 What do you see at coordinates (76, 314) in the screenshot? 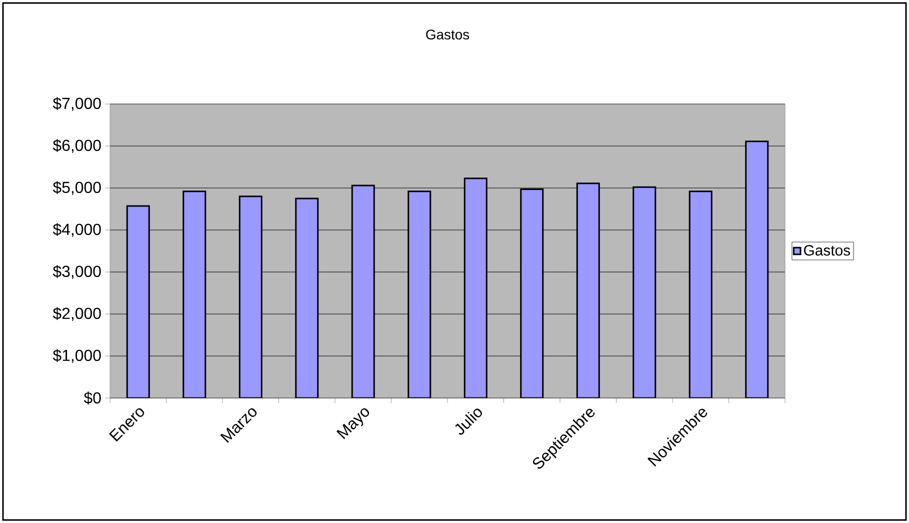
I see `y-tick-label: $2,000` at bounding box center [76, 314].